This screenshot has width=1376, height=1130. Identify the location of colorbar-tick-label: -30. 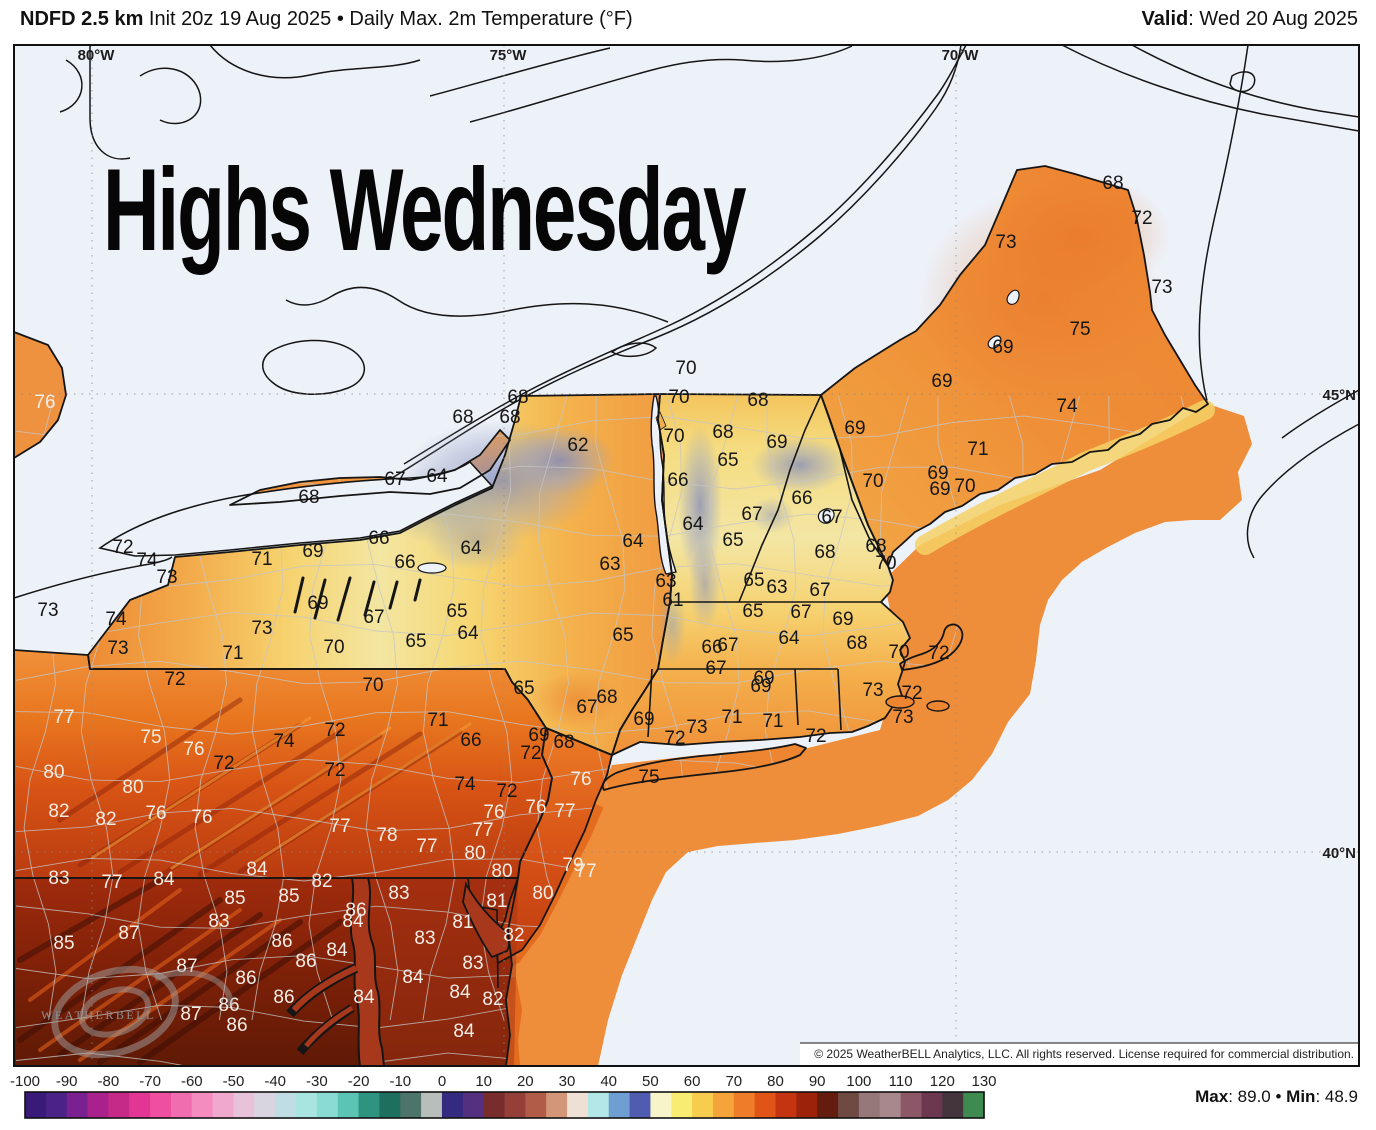
(317, 1081).